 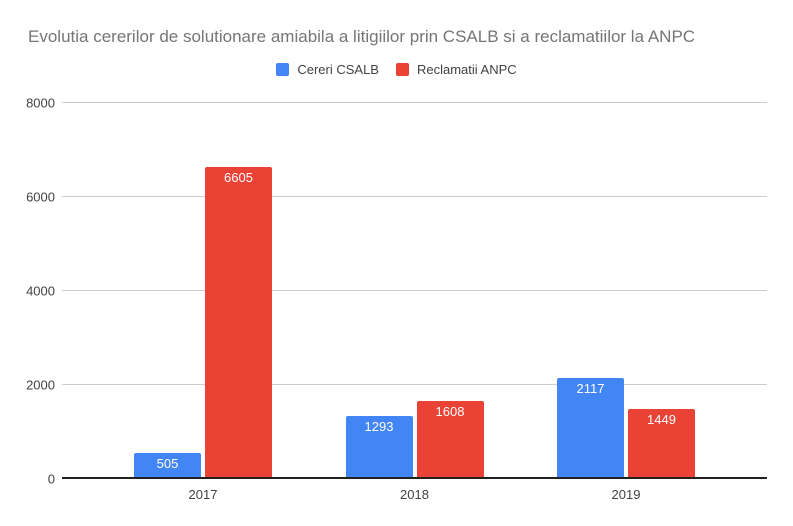 What do you see at coordinates (283, 69) in the screenshot?
I see `legend-swatch-blue-icon` at bounding box center [283, 69].